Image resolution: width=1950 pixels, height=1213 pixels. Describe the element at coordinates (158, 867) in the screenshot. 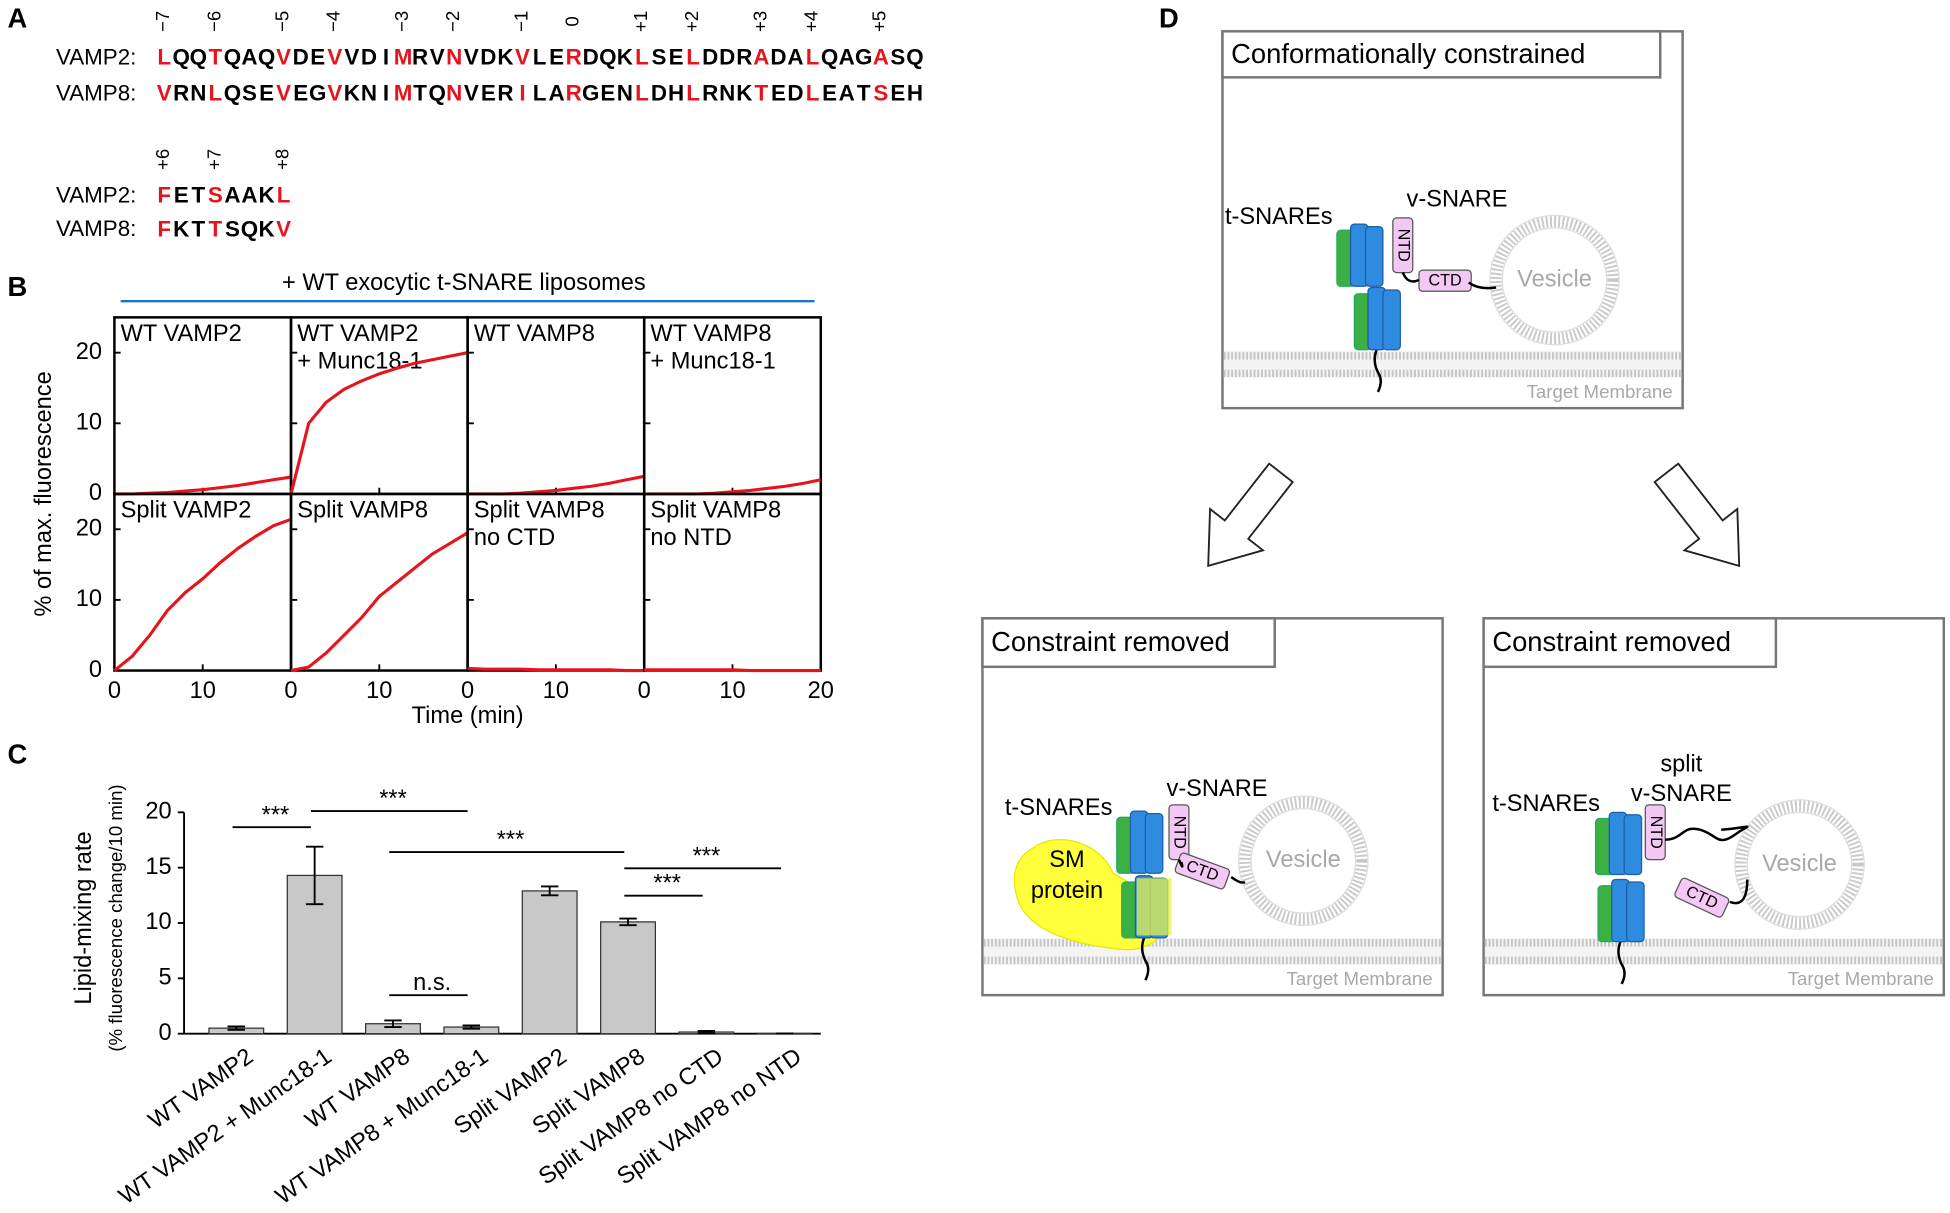

I see `y-tick-label: 15` at that location.